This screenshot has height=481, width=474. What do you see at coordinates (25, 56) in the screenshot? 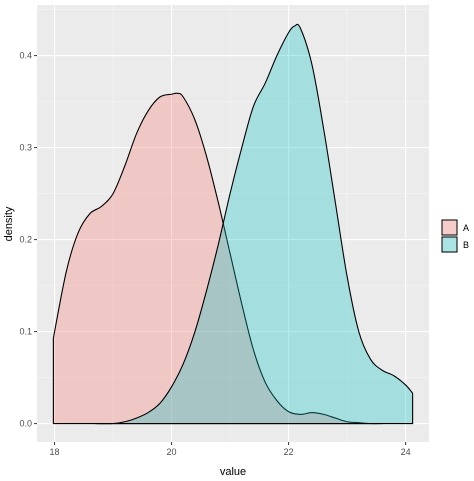
I see `y-tick-label: 0.4` at bounding box center [25, 56].